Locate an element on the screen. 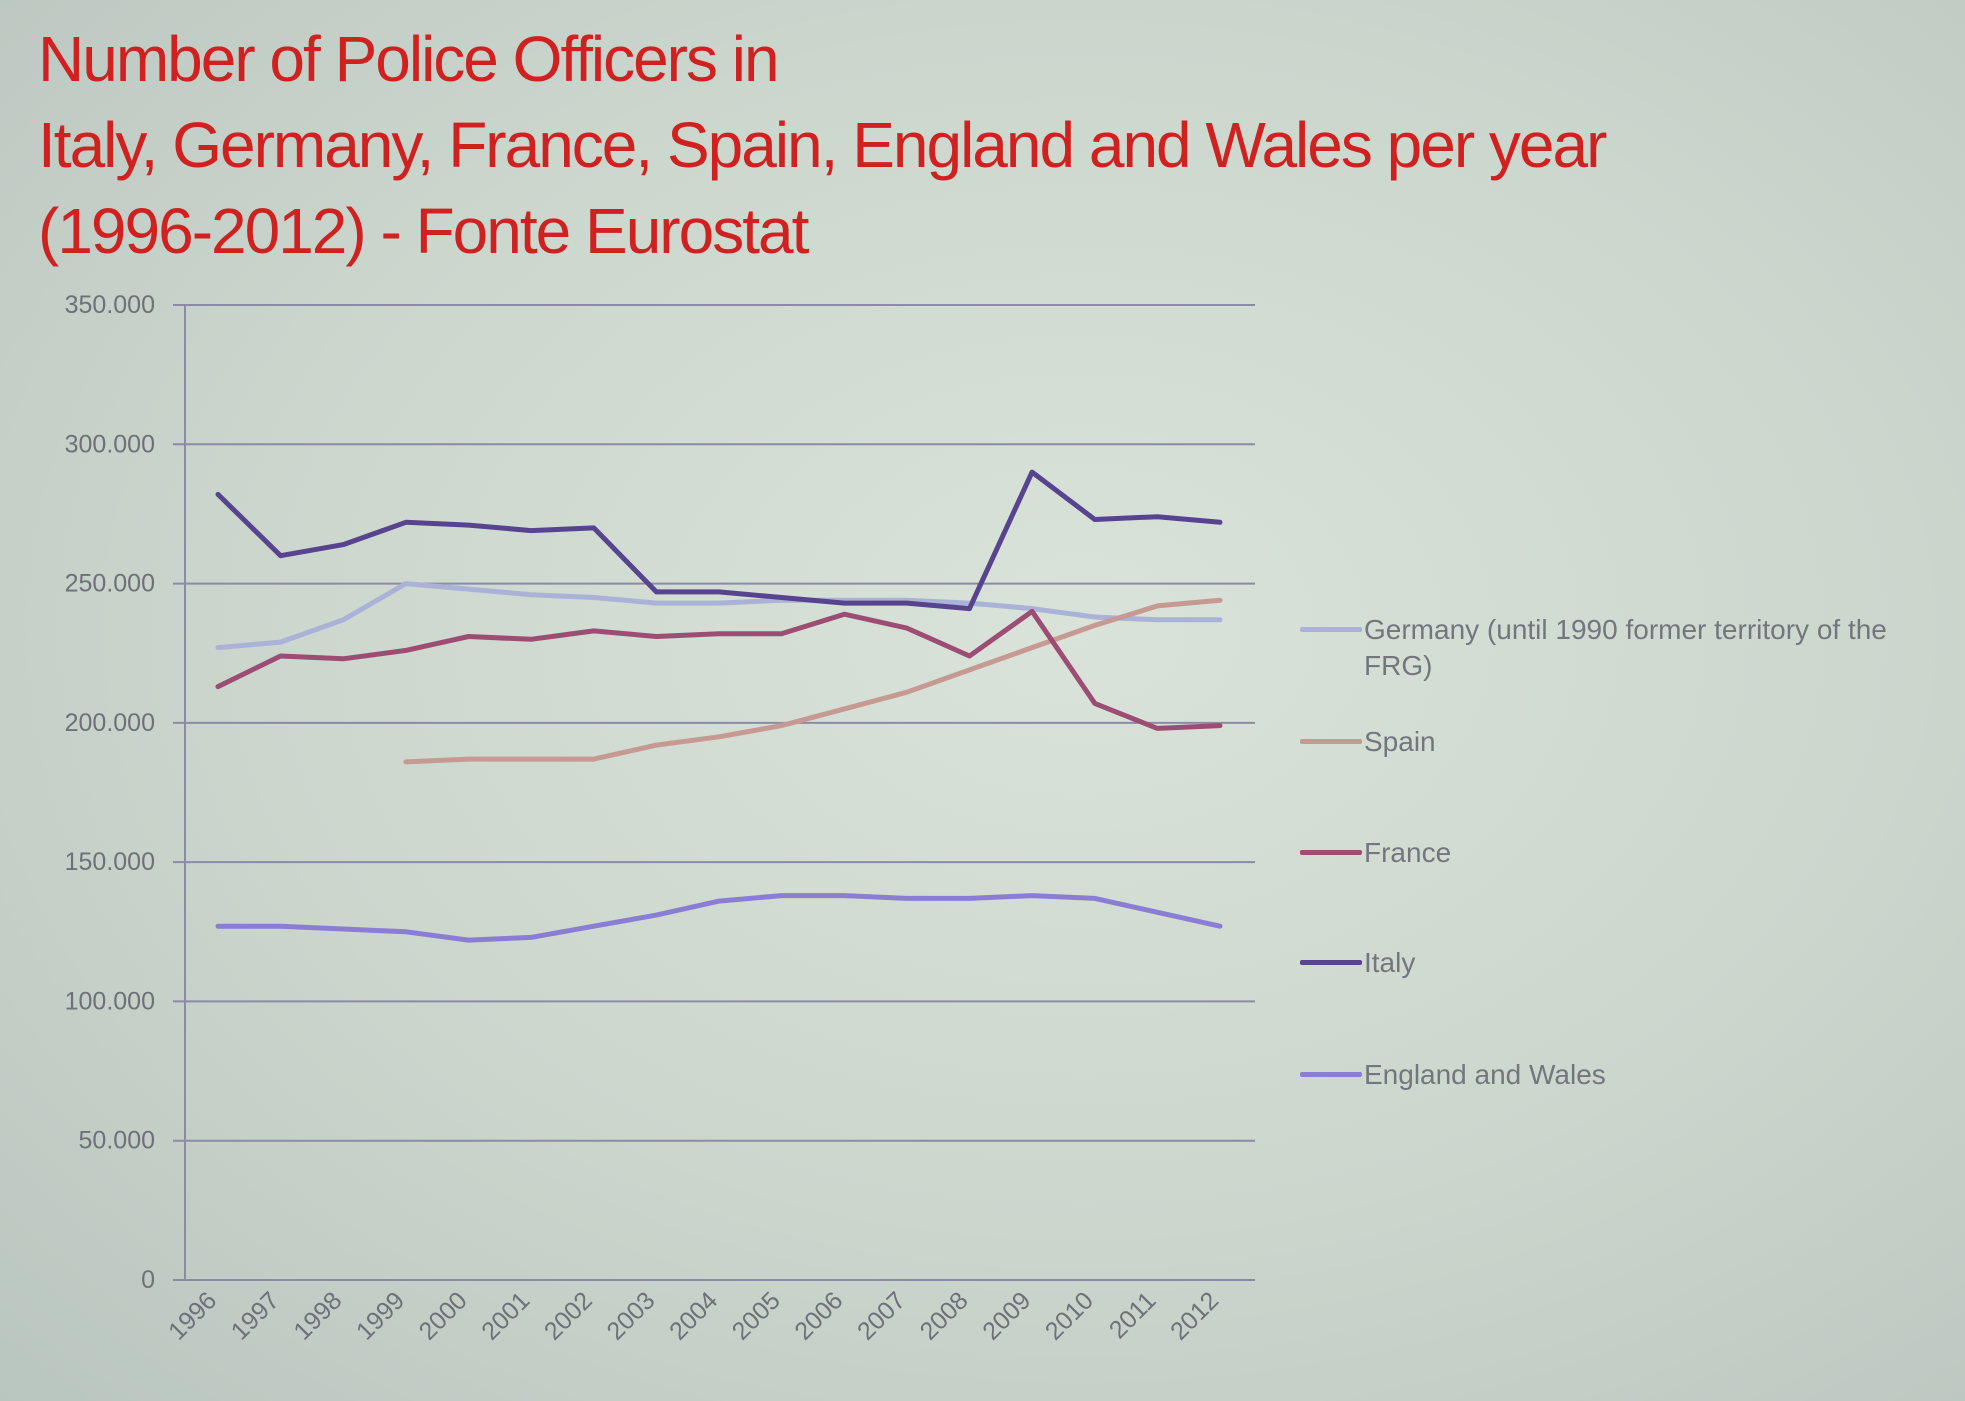 The height and width of the screenshot is (1401, 1965). x-tick-label: 2001 is located at coordinates (505, 1315).